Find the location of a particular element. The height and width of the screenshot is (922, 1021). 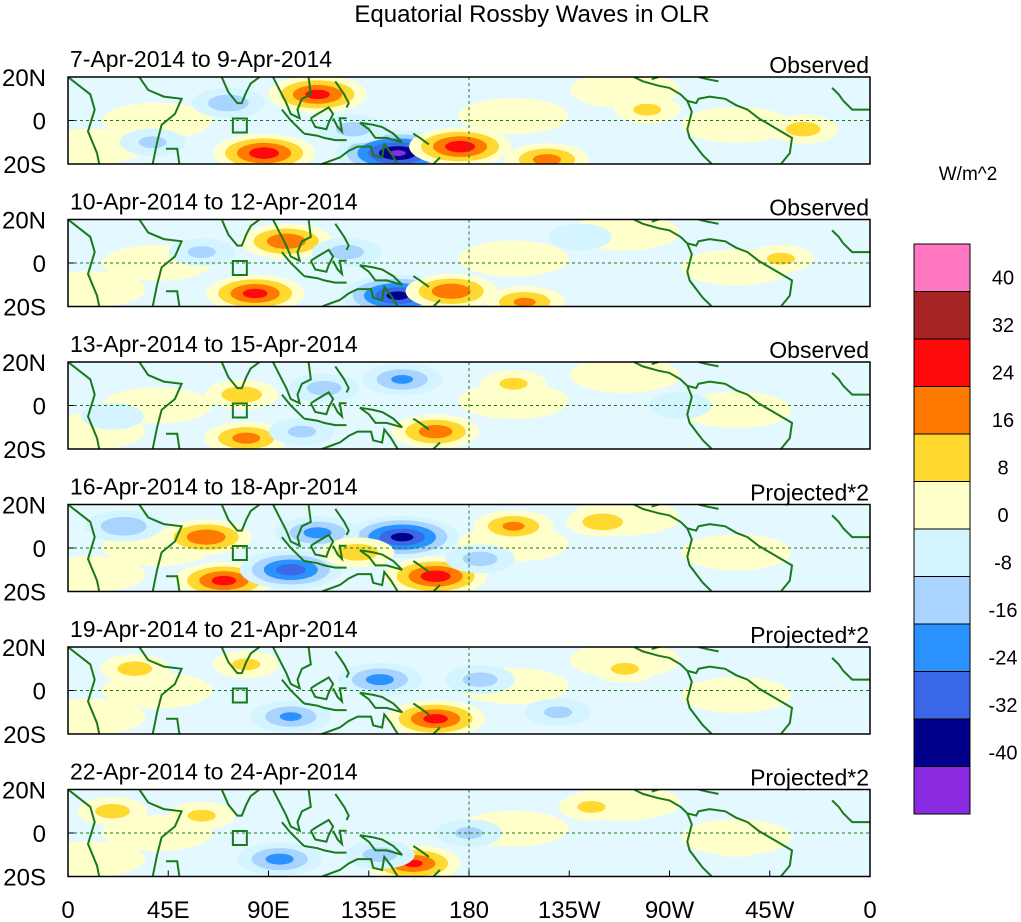

panel-dates: 16-Apr-2014 to 18-Apr-2014 is located at coordinates (214, 487).